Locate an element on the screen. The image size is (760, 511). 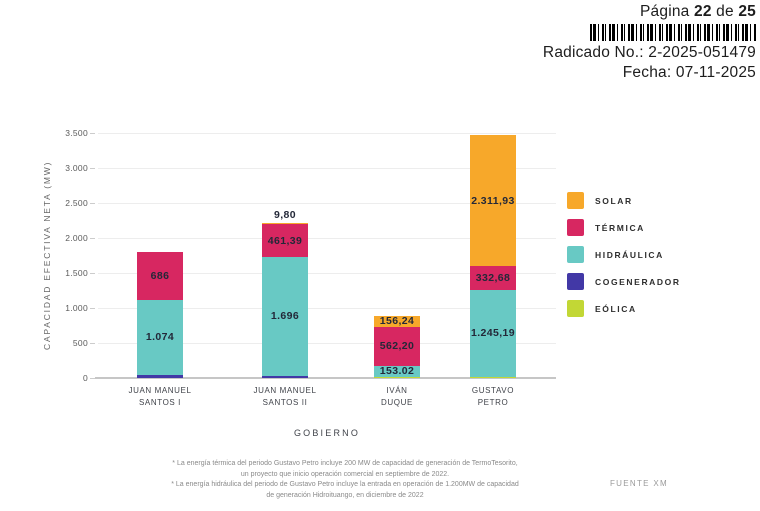
termica-swatch is located at coordinates (575, 227).